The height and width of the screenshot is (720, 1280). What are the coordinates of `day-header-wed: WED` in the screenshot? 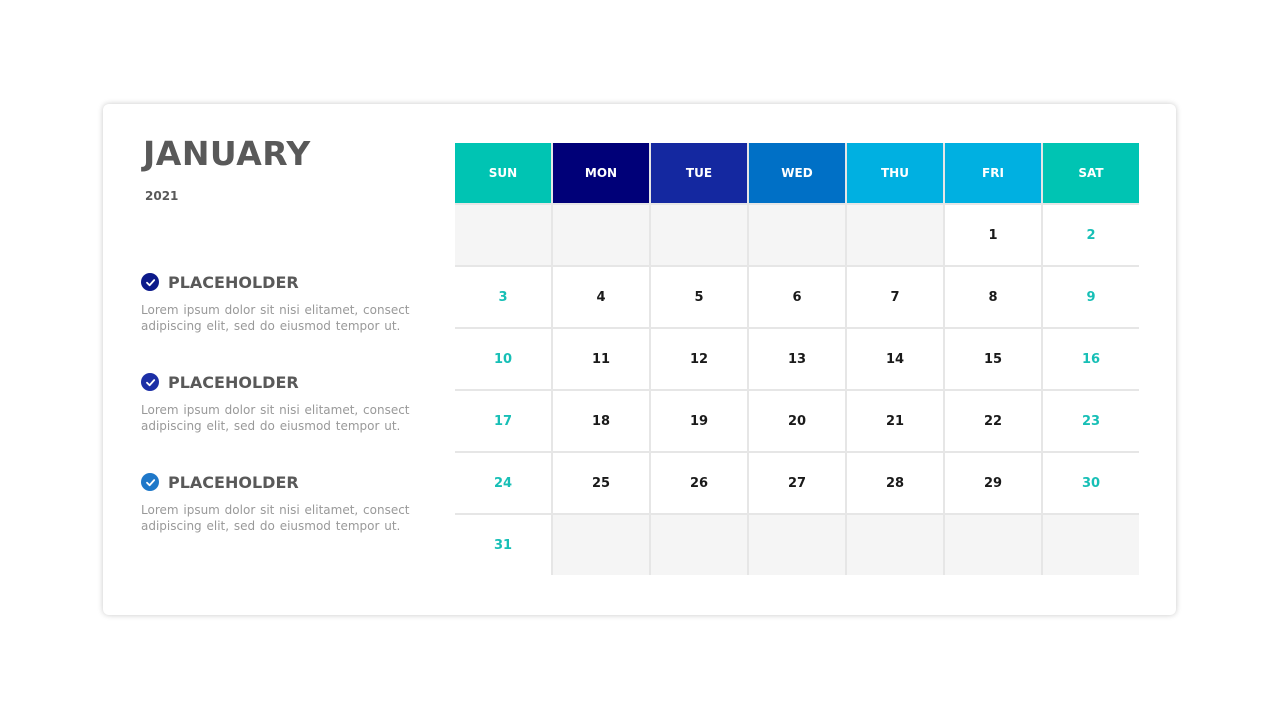 It's located at (797, 173).